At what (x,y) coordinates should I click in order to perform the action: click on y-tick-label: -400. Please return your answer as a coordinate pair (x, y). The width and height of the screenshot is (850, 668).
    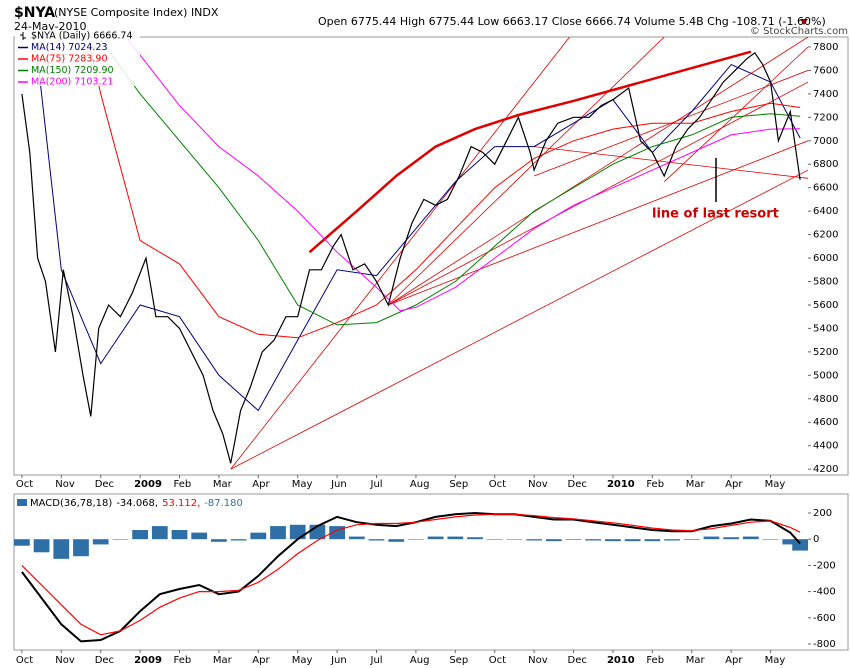
    Looking at the image, I should click on (824, 592).